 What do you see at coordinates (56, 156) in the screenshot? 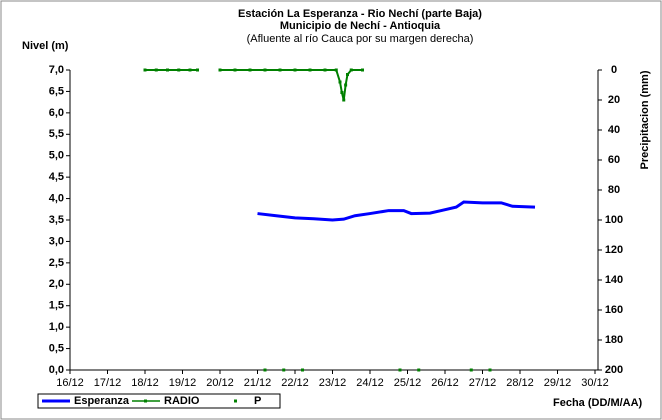
I see `y-tick-label: 5,0` at bounding box center [56, 156].